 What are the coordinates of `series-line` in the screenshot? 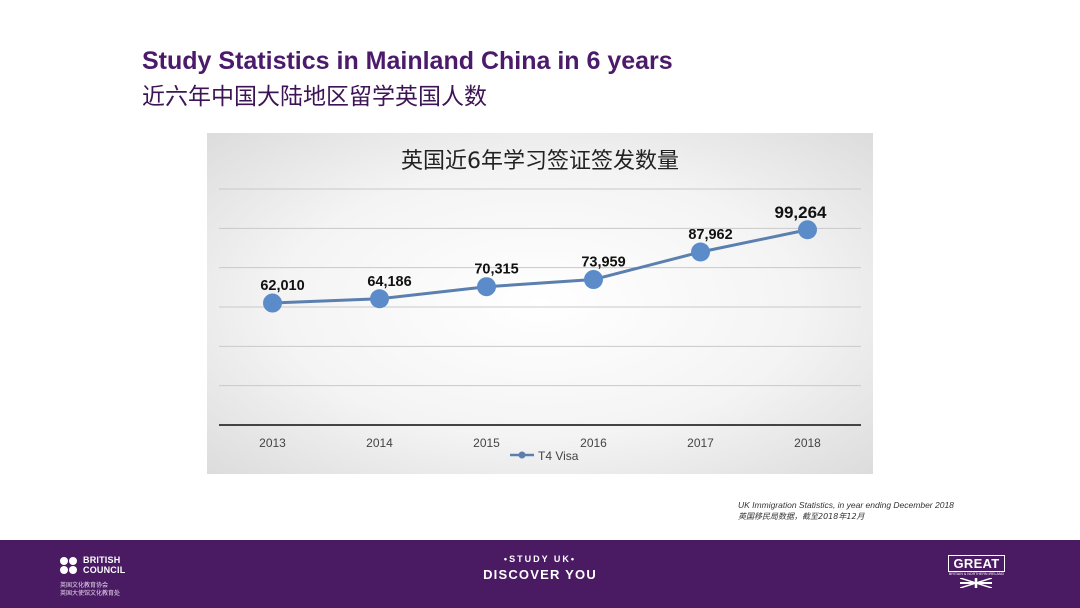 It's located at (540, 266).